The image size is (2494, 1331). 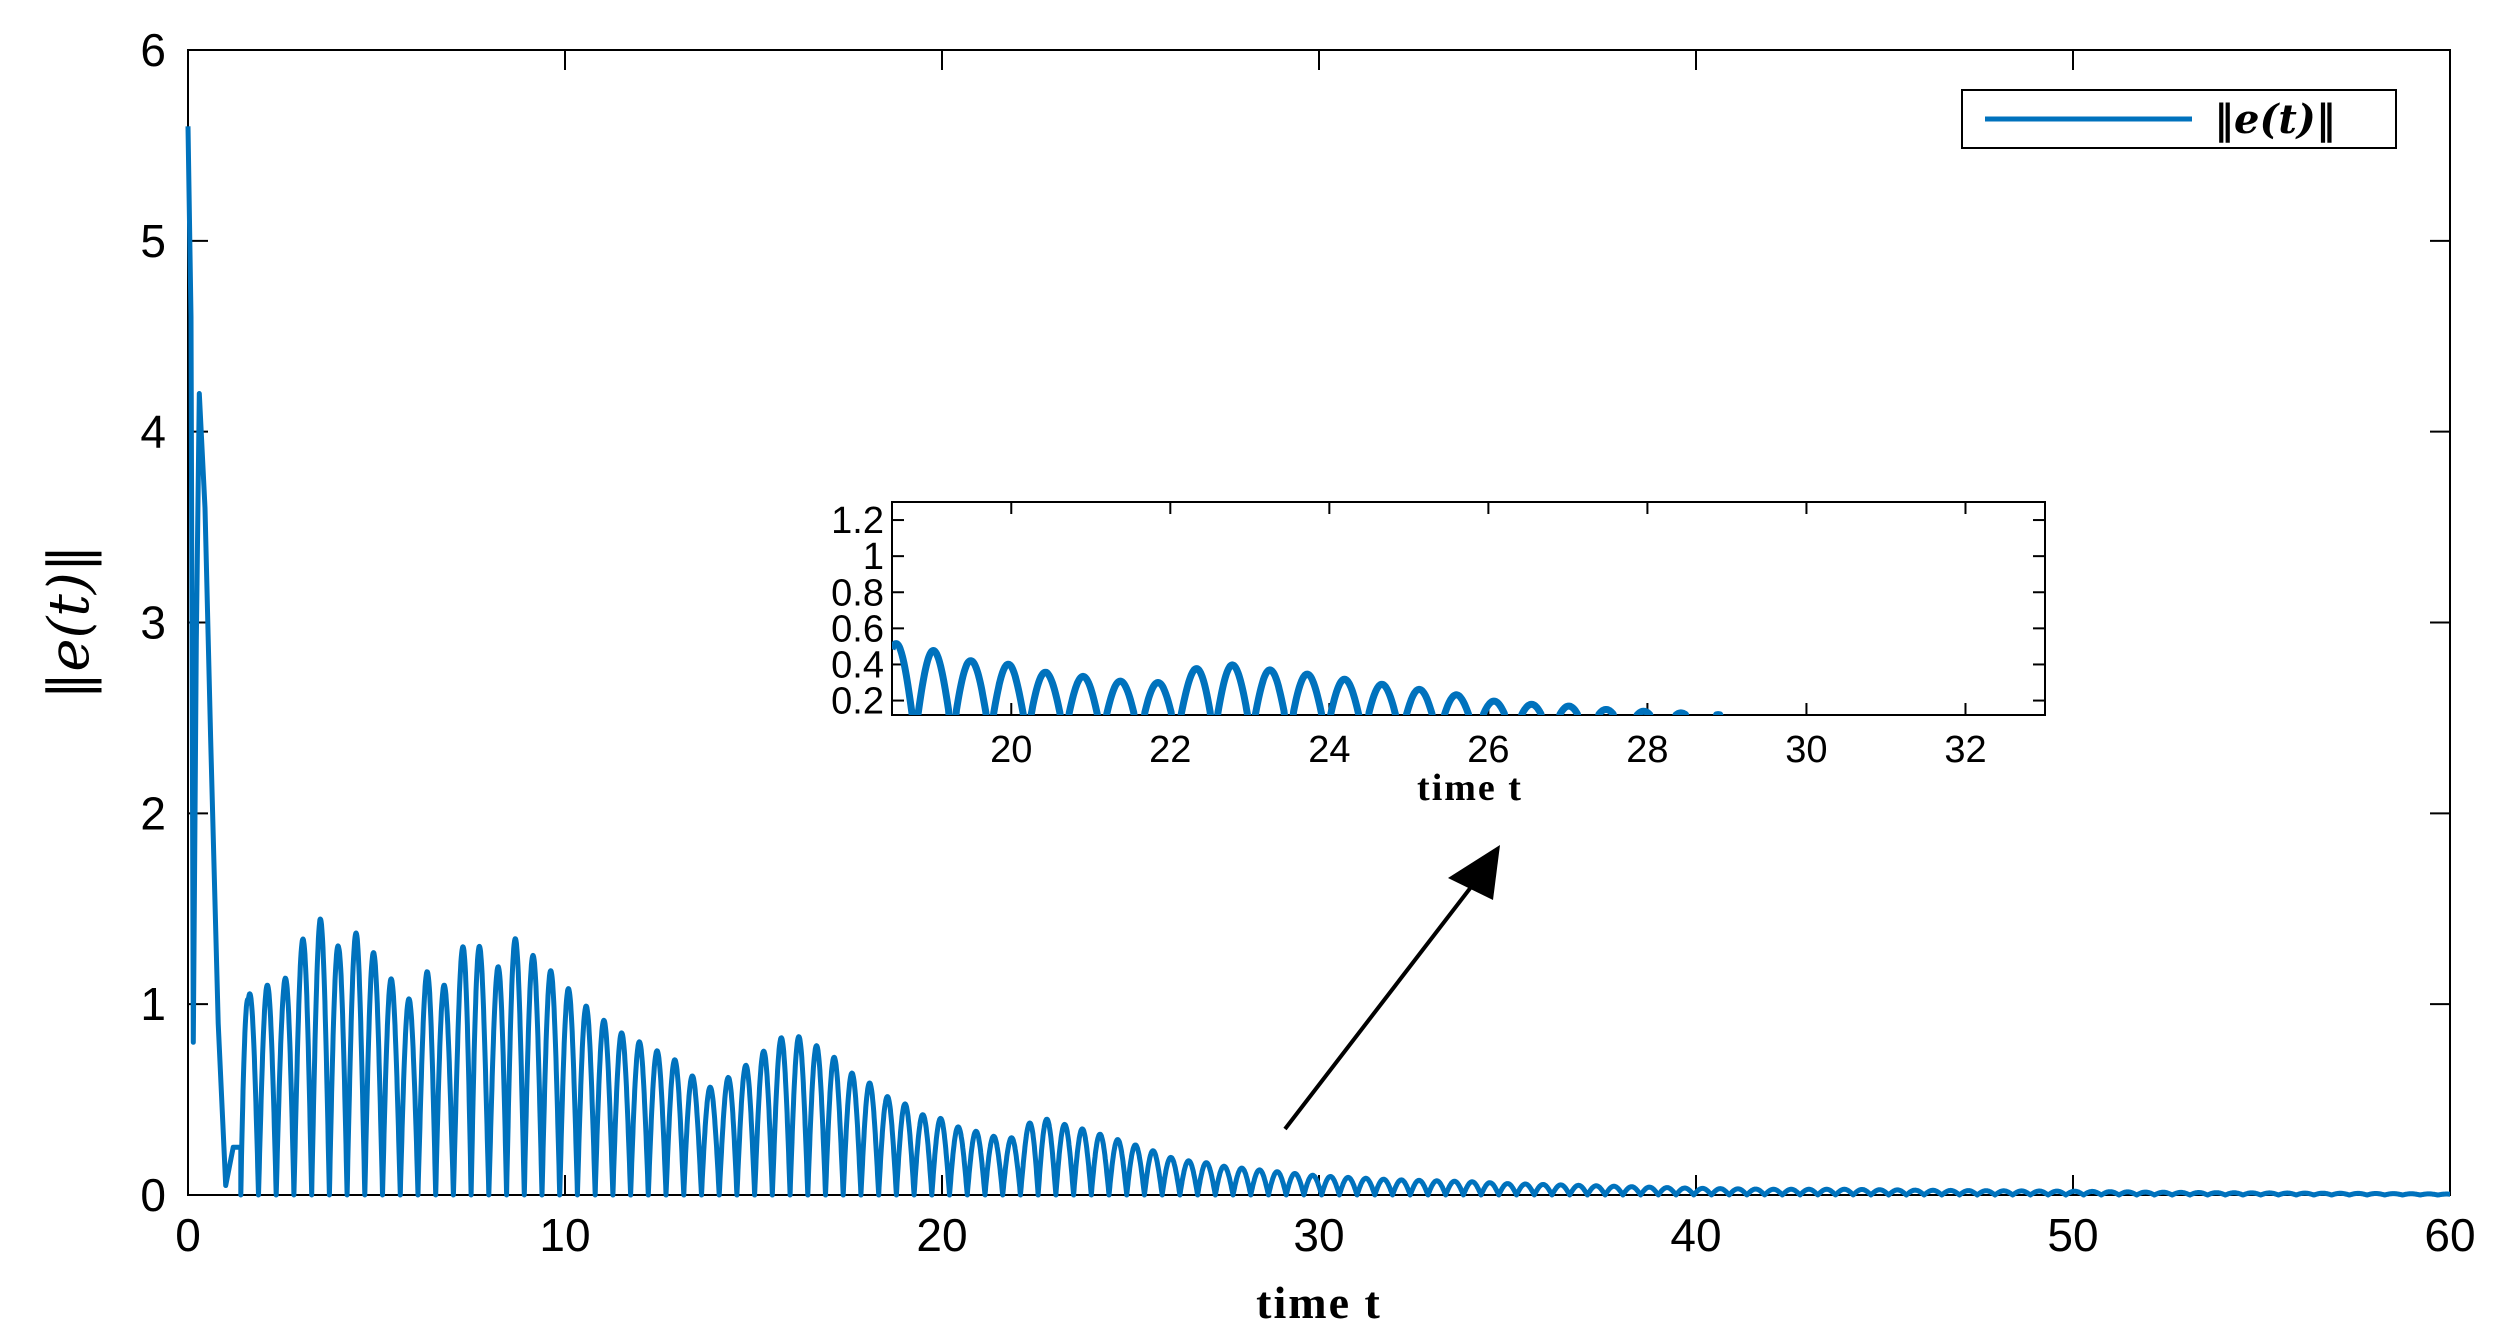 I want to click on y-tick-label: 0, so click(x=153, y=1195).